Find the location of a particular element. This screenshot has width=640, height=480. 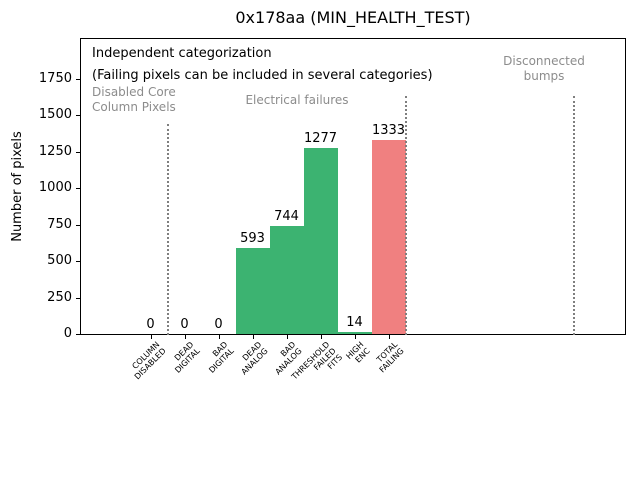

y-tick-label: 1250 is located at coordinates (55, 151).